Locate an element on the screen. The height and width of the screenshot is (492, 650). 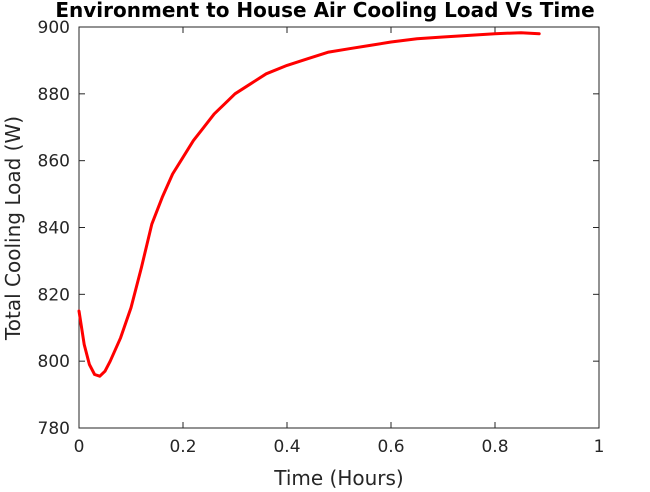
y-tick-label: 820 is located at coordinates (54, 295).